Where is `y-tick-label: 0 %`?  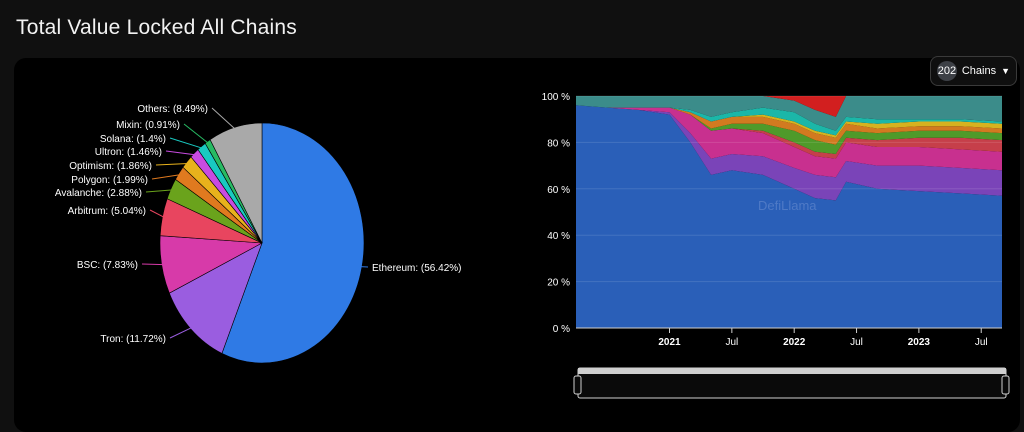 y-tick-label: 0 % is located at coordinates (561, 329).